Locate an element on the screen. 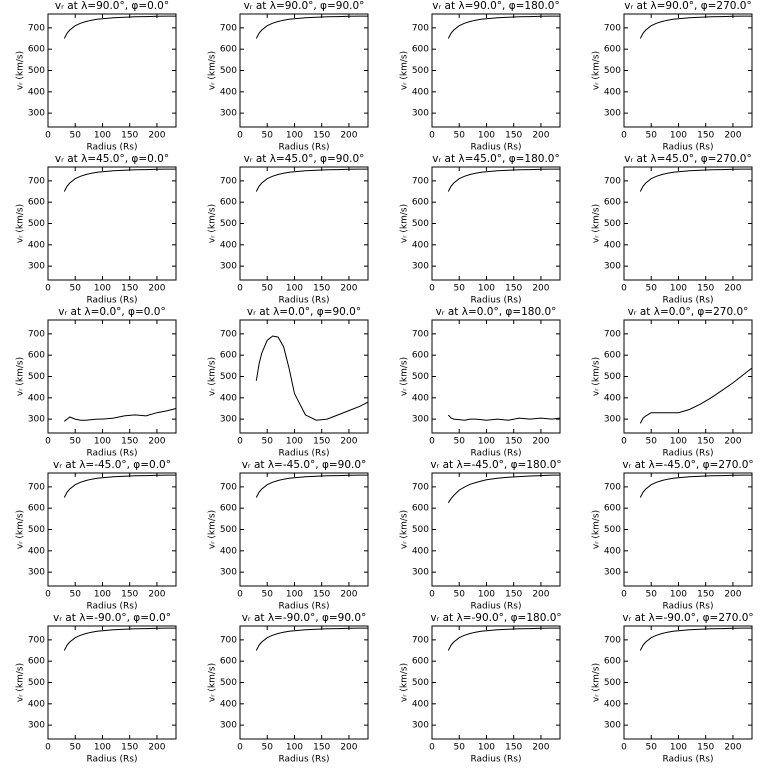 This screenshot has width=768, height=768. chart-title: vᵣ at λ=-45.0°, φ=90.0° is located at coordinates (304, 465).